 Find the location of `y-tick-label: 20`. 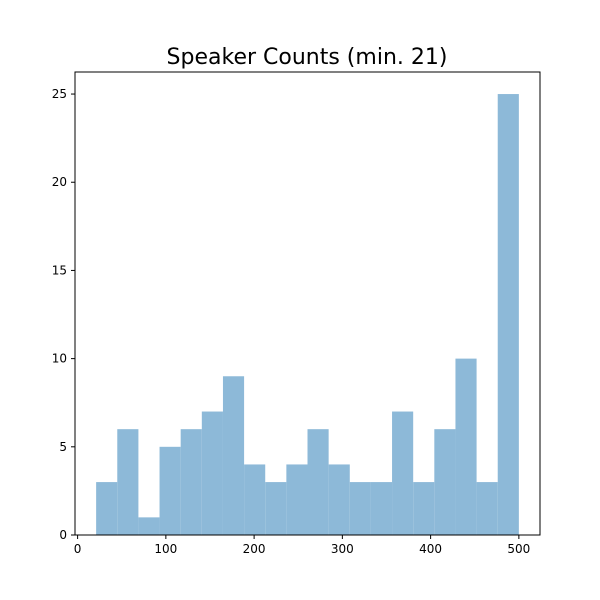

y-tick-label: 20 is located at coordinates (59, 182).